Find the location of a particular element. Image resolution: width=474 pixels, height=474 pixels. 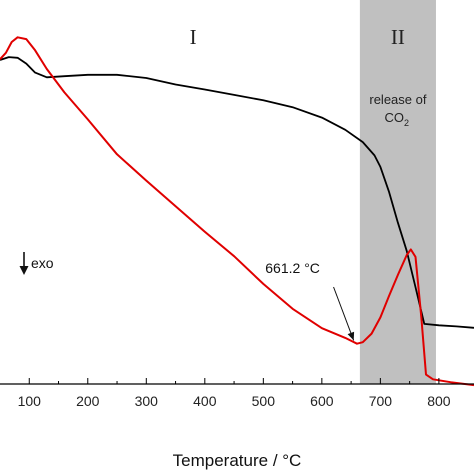

peak-temperature-label: 661.2 °C is located at coordinates (292, 268).